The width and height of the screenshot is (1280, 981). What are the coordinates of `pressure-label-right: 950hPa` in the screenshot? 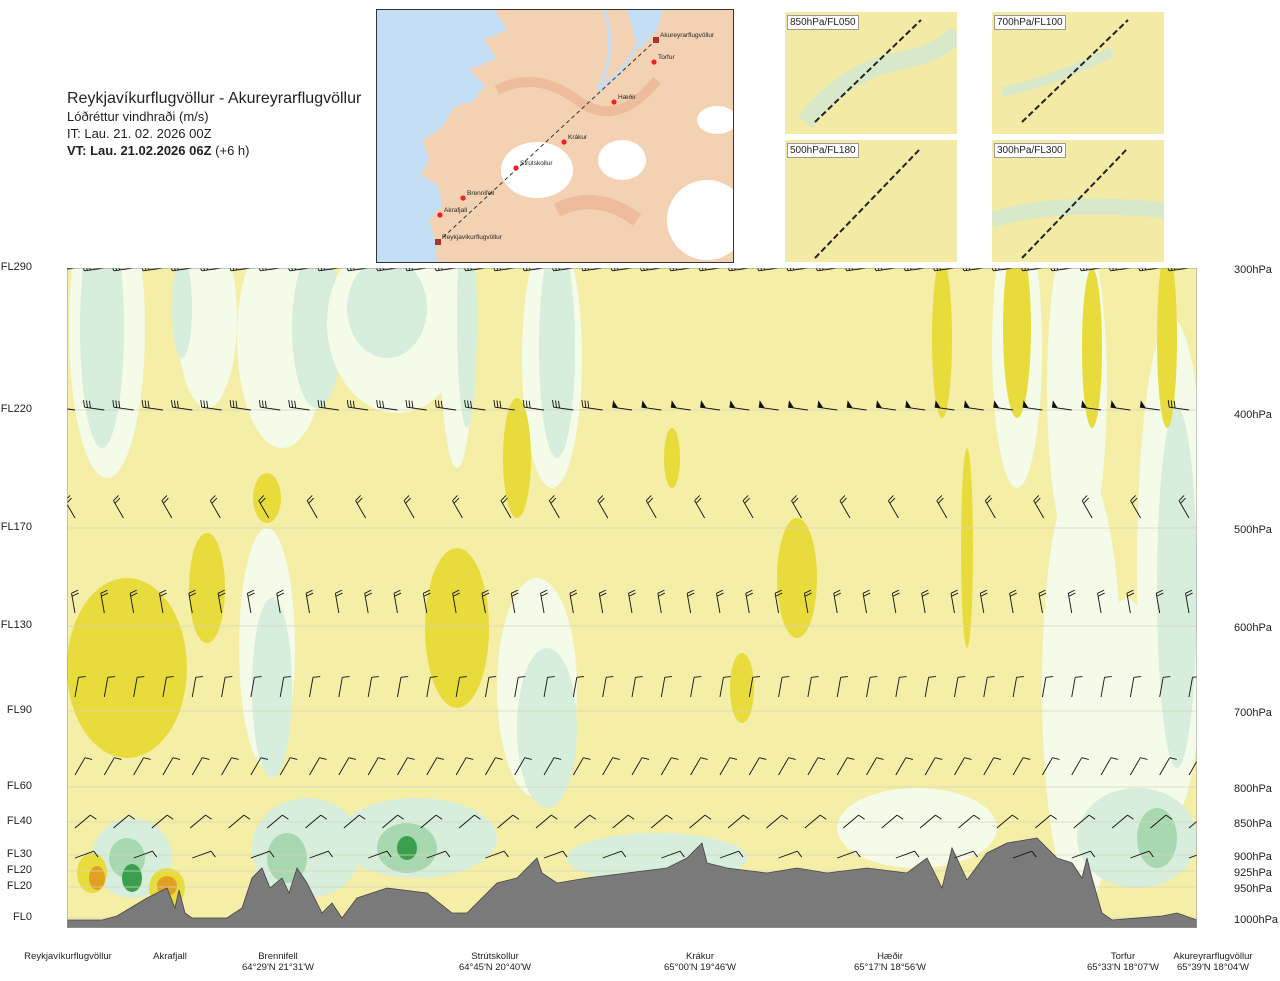 It's located at (1253, 889).